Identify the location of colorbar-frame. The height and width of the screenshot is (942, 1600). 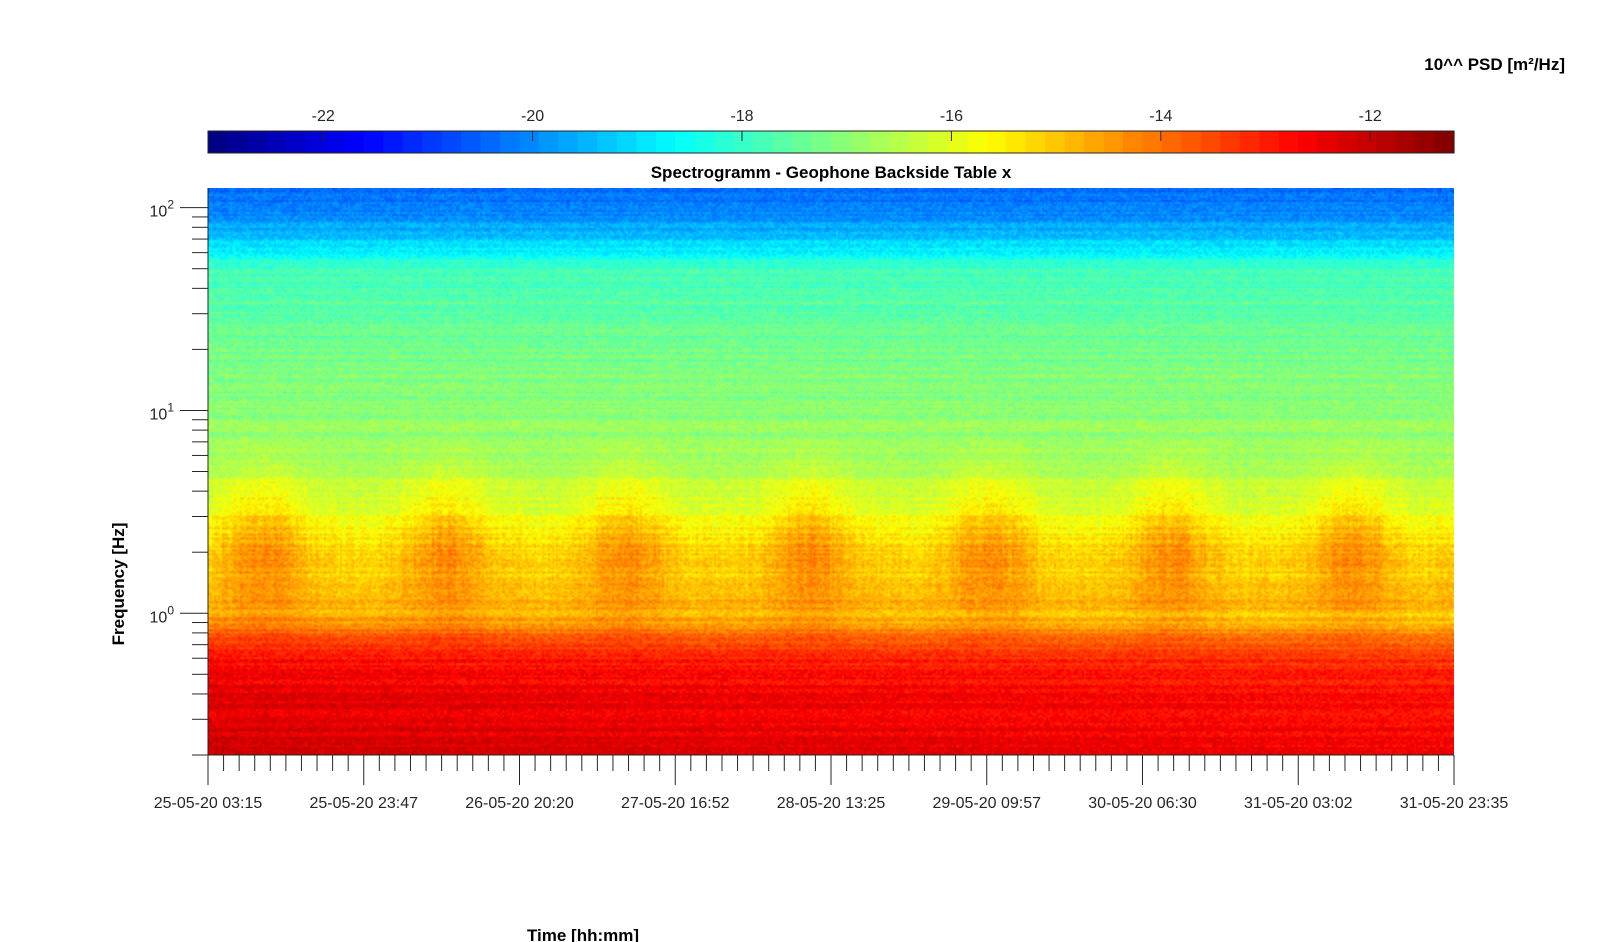
(831, 142).